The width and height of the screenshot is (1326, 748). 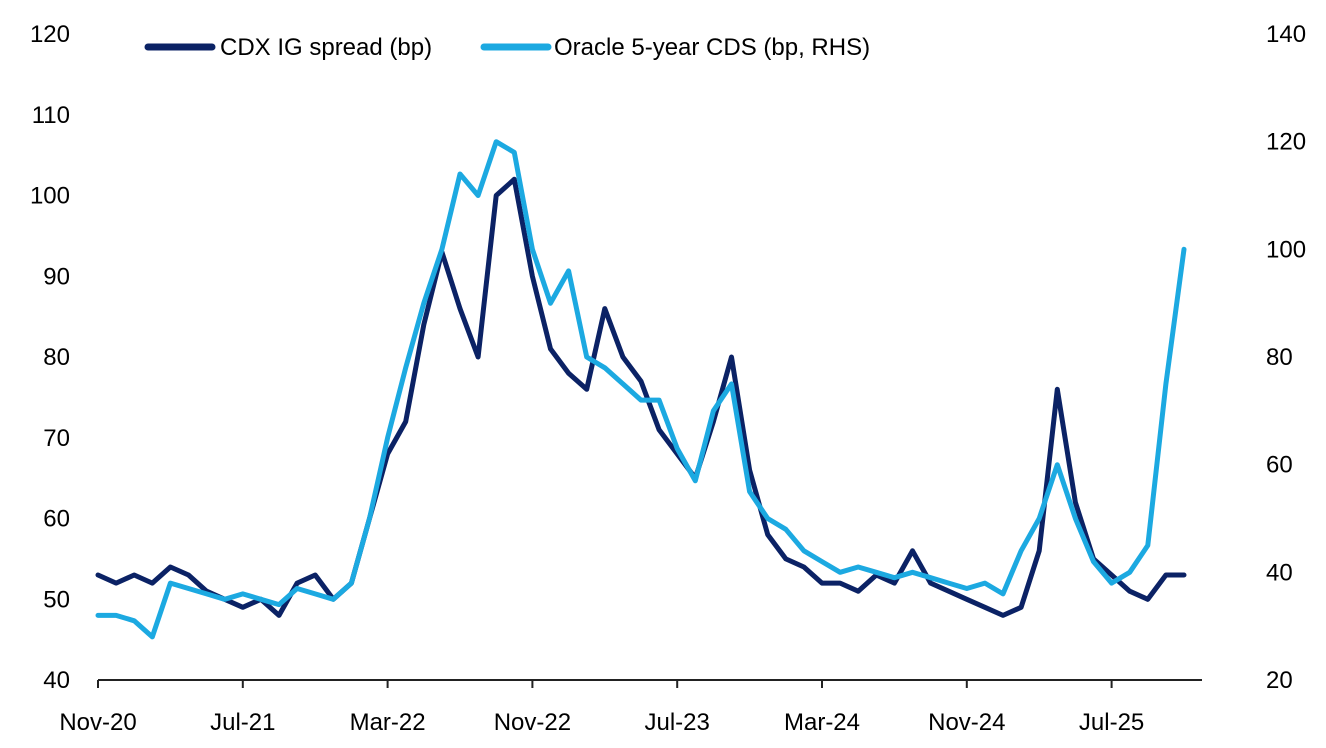 What do you see at coordinates (56, 599) in the screenshot?
I see `left-y-tick-label: 50` at bounding box center [56, 599].